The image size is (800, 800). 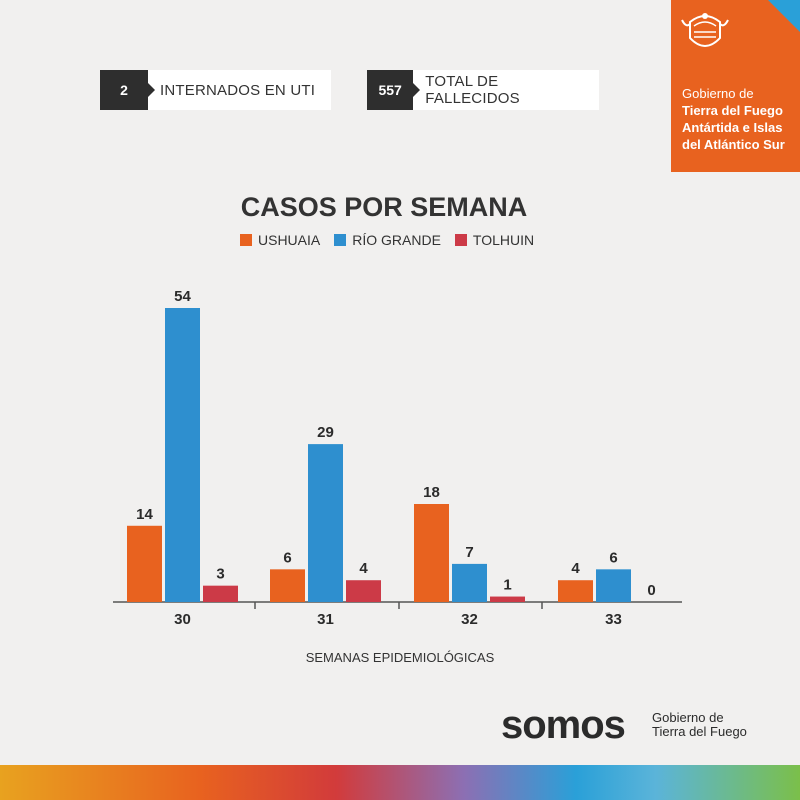 What do you see at coordinates (688, 717) in the screenshot?
I see `footer-gov-line1: Gobierno de` at bounding box center [688, 717].